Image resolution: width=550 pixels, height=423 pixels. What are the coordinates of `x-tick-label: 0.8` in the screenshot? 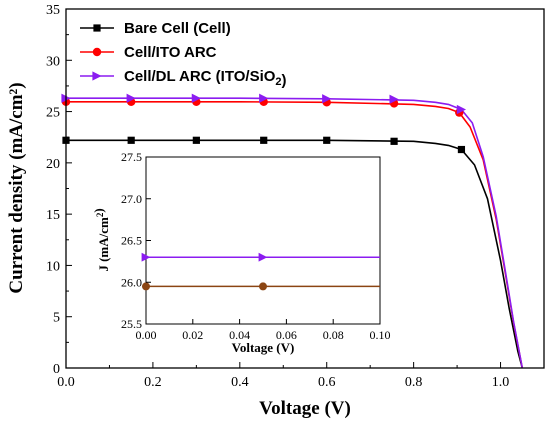 It's located at (414, 382).